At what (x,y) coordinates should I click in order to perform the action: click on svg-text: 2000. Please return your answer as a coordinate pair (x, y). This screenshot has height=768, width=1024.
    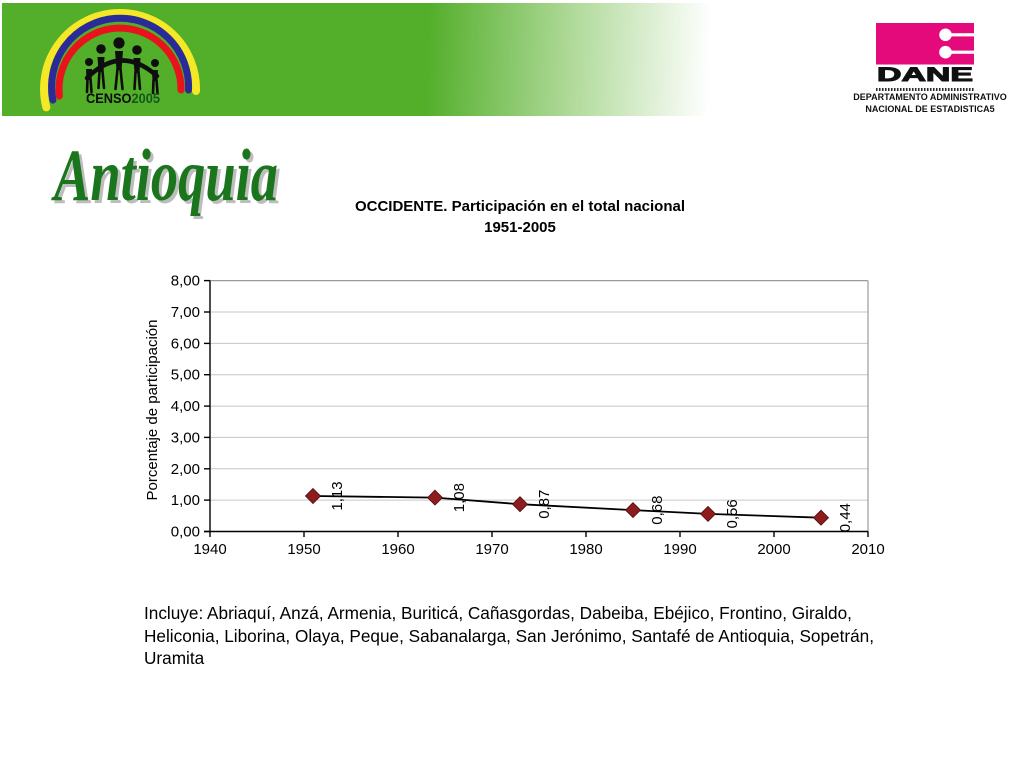
    Looking at the image, I should click on (773, 549).